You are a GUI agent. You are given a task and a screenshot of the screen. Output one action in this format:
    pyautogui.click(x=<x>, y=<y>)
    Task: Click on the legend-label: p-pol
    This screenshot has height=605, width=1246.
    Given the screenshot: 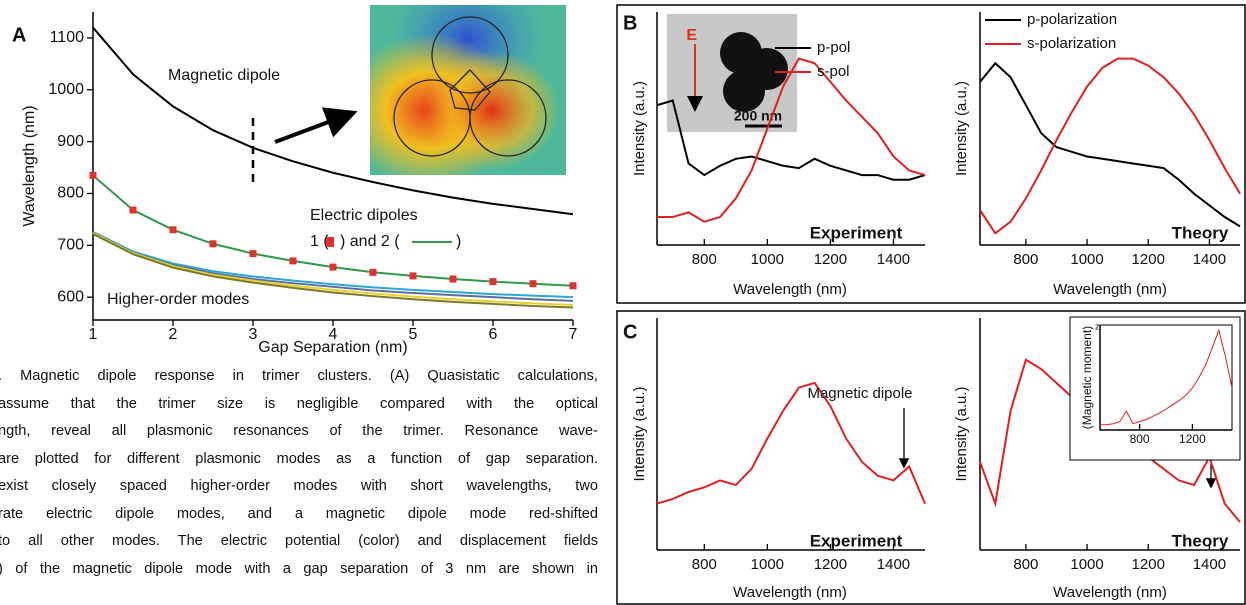 What is the action you would take?
    pyautogui.click(x=833, y=47)
    